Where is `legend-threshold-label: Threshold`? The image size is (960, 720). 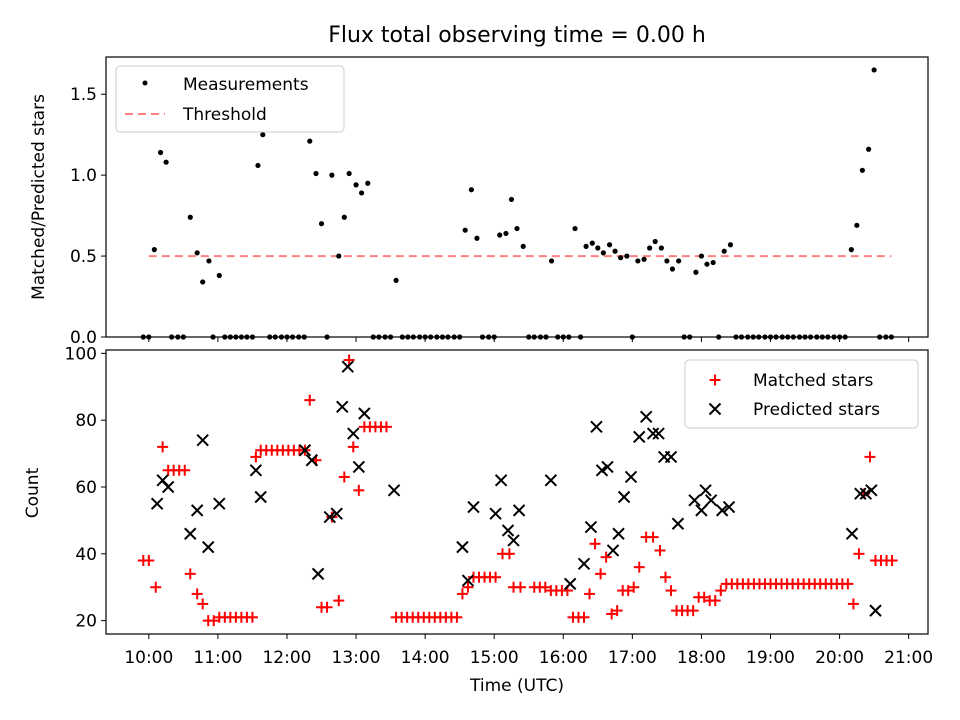
legend-threshold-label: Threshold is located at coordinates (224, 115).